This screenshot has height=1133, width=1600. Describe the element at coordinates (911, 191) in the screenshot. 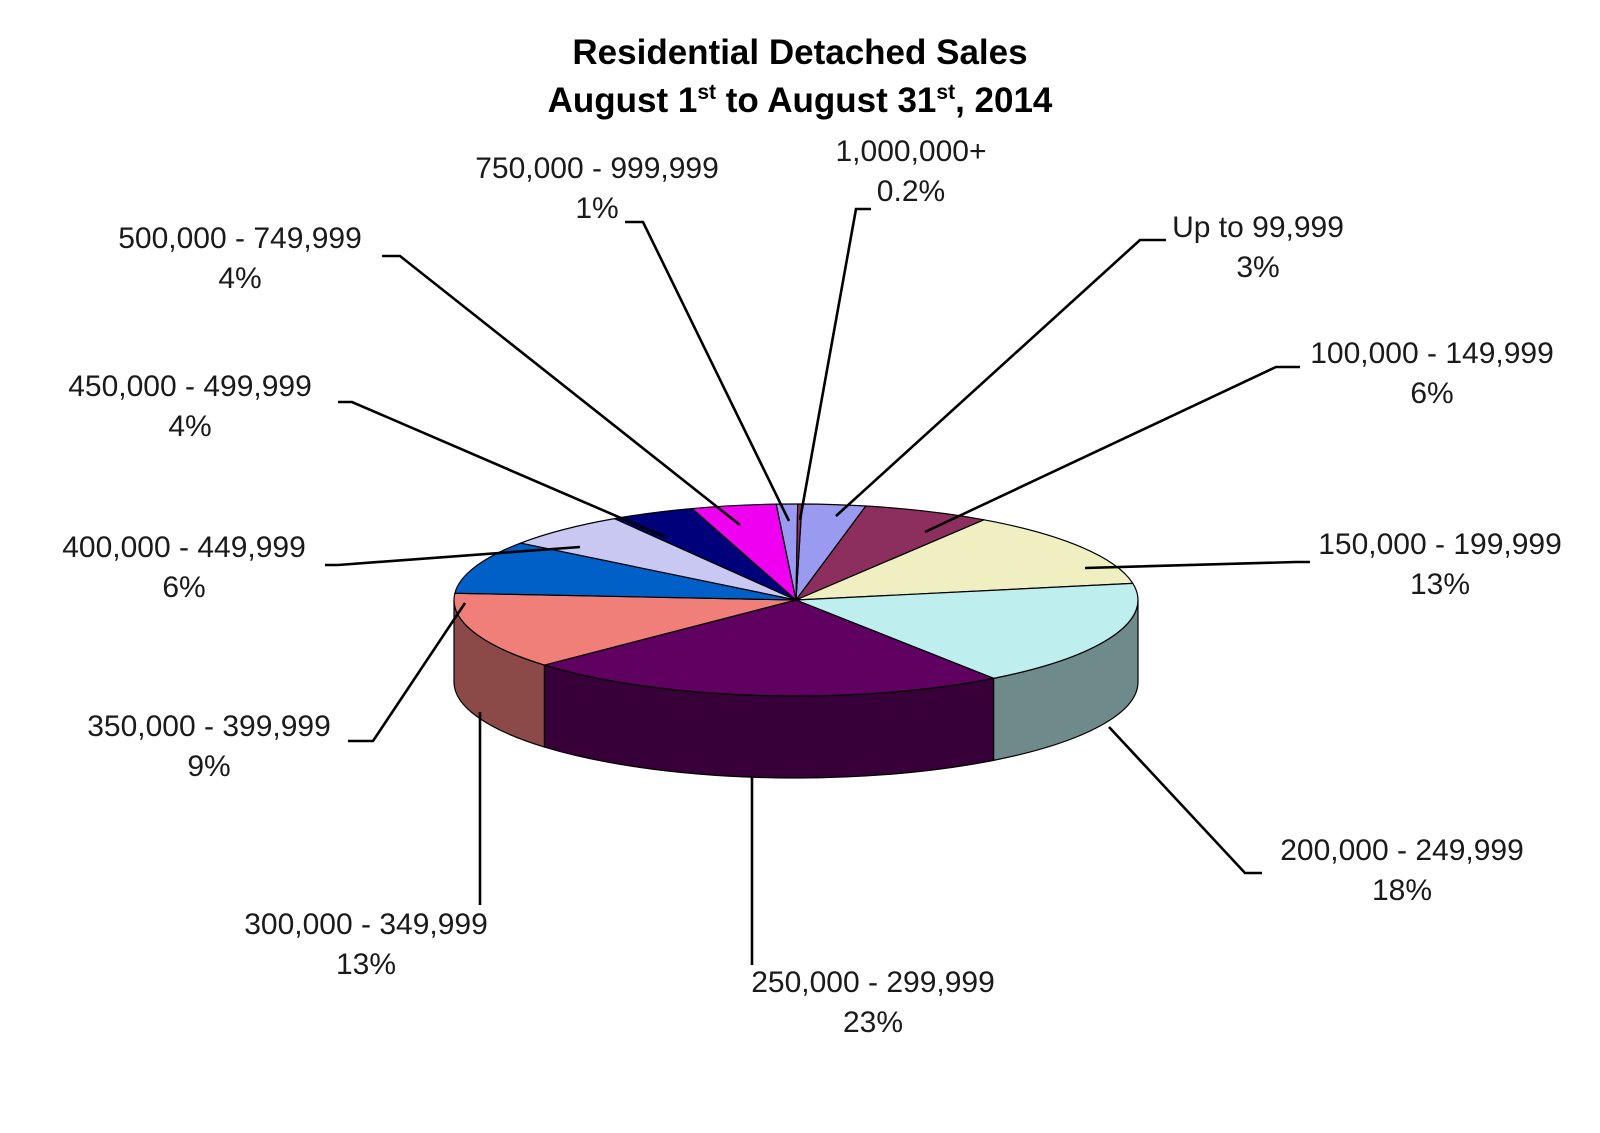

I see `slice-percent-label: 0.2%` at that location.